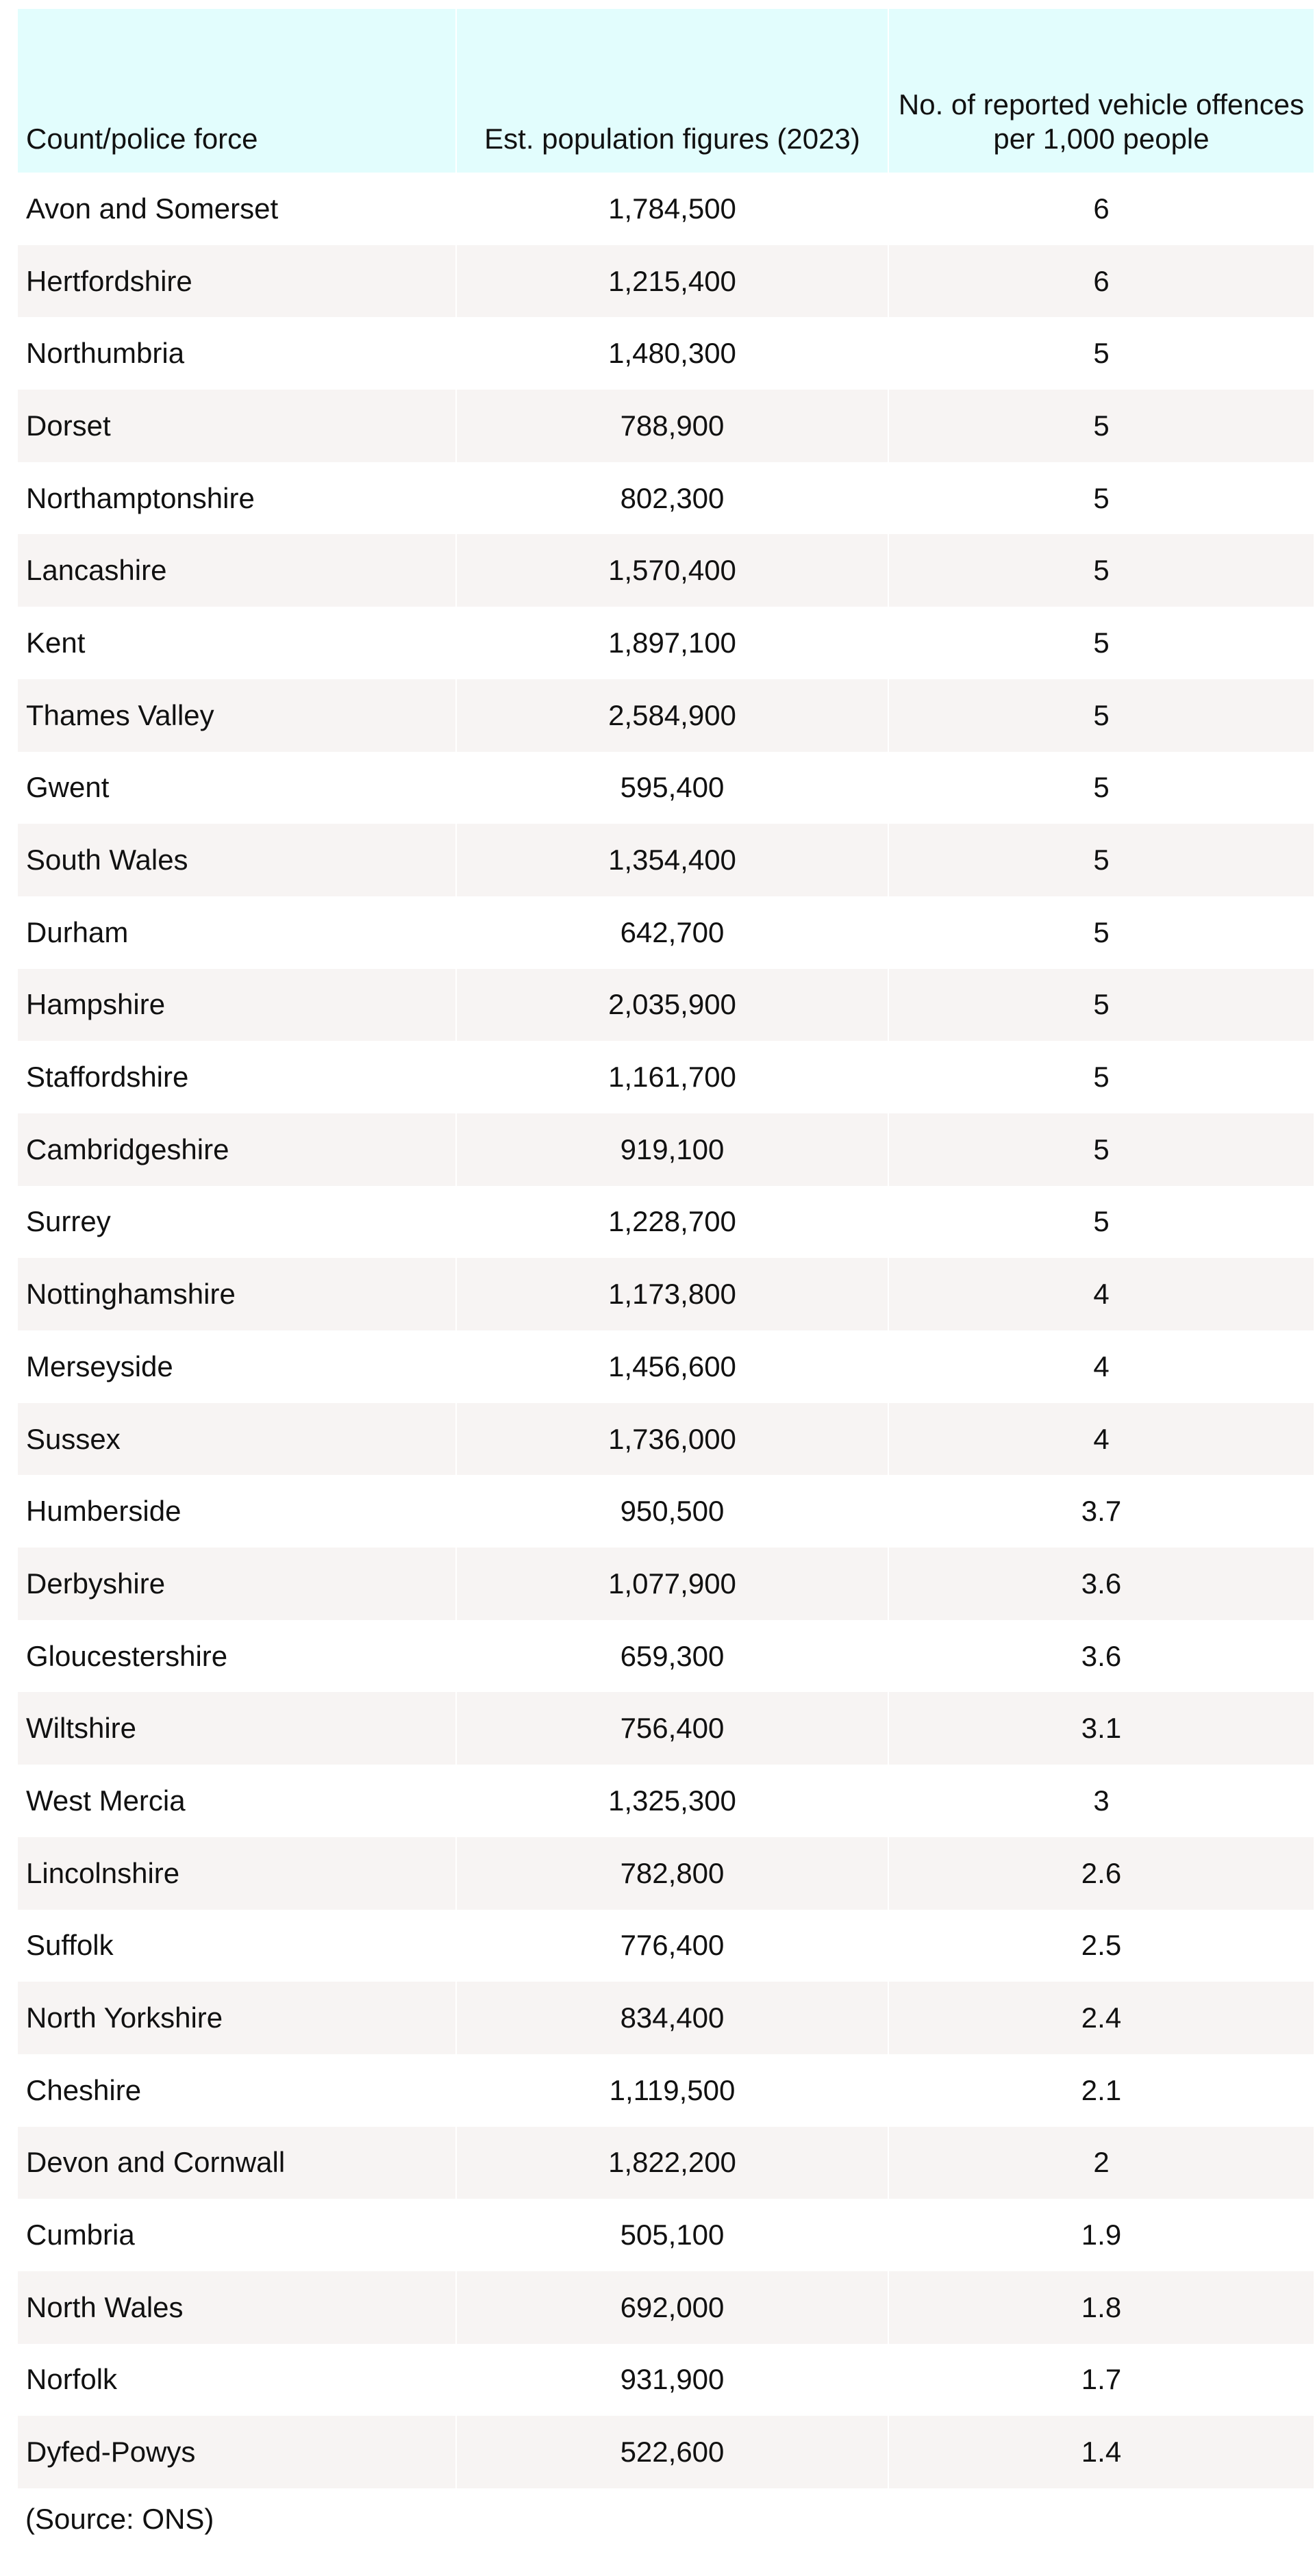 The image size is (1315, 2576). I want to click on table-row: Northumbria 1,480,300 5, so click(666, 354).